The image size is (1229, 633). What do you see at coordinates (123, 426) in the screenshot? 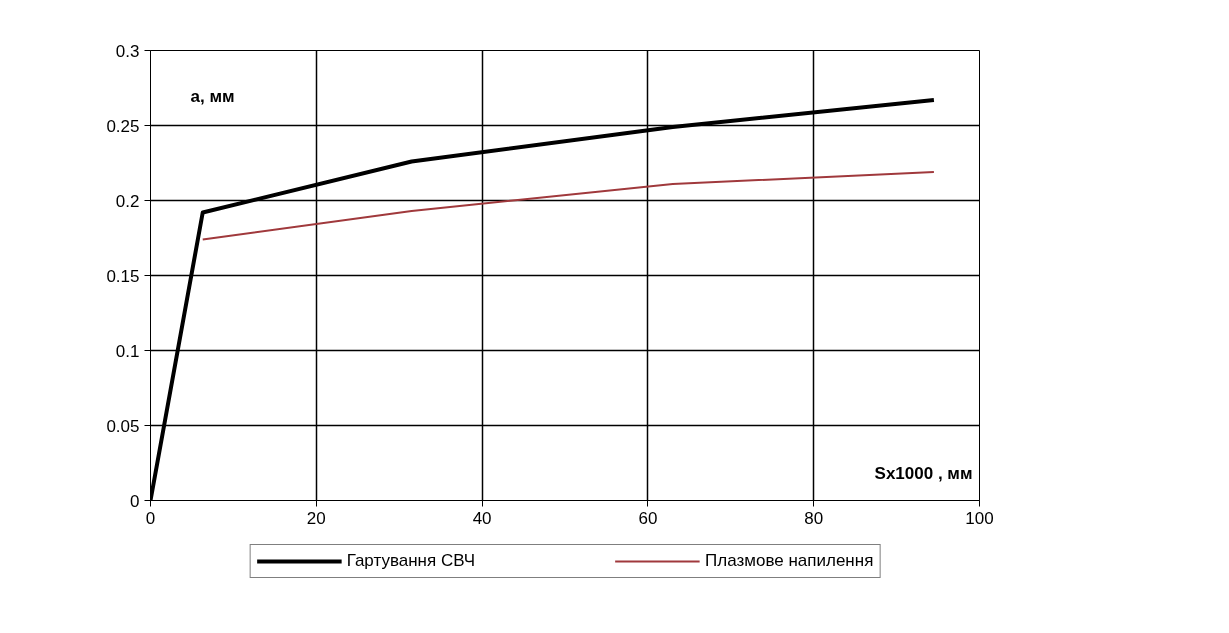
I see `y-tick-label: 0.05` at bounding box center [123, 426].